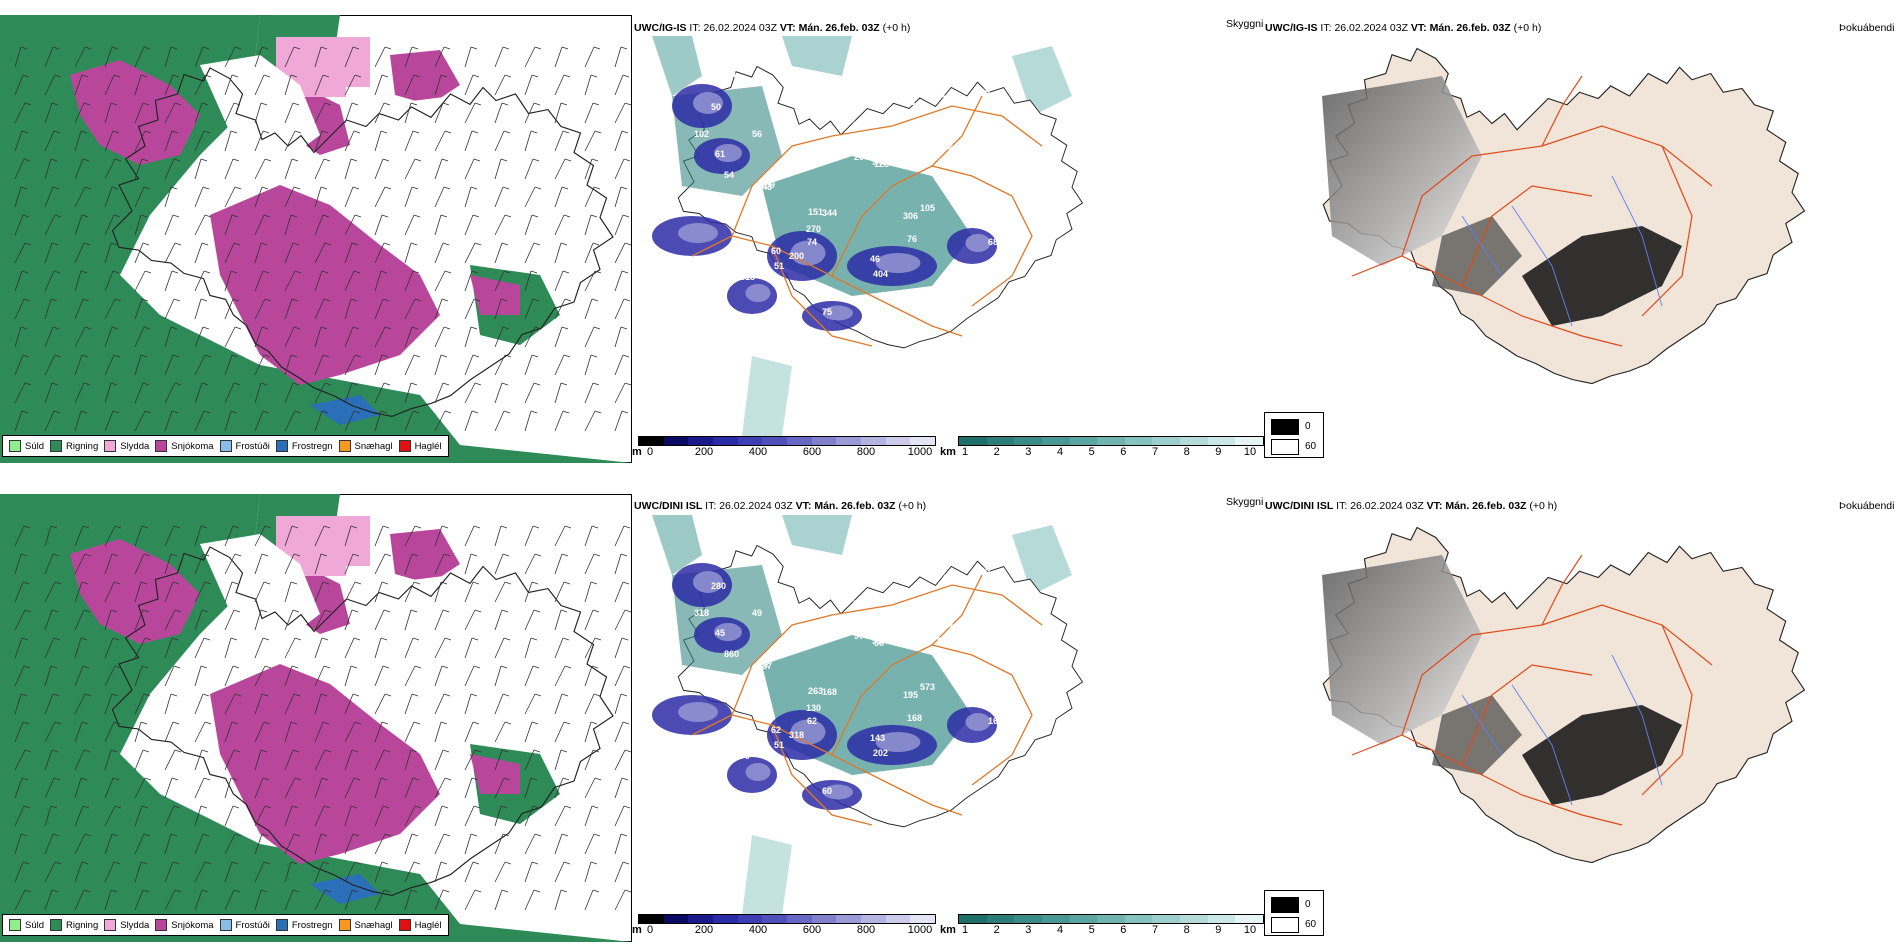 This screenshot has width=1900, height=950. I want to click on cloud-base-unit: m, so click(637, 930).